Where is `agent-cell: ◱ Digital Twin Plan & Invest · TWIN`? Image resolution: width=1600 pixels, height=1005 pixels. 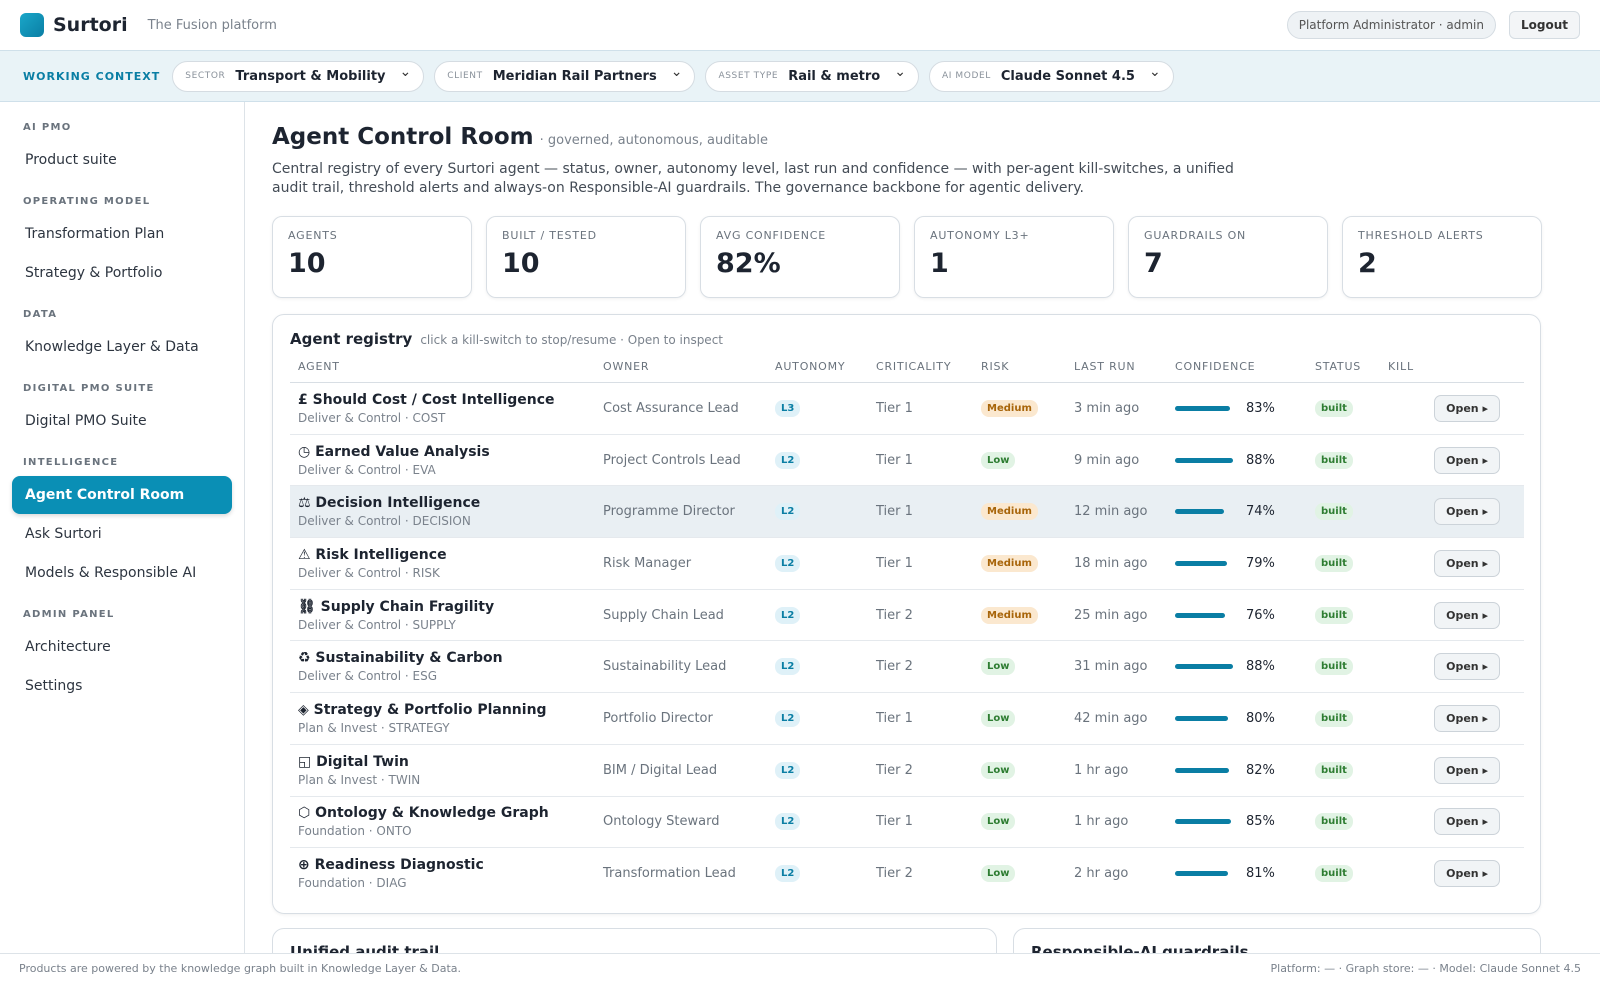
agent-cell: ◱ Digital Twin Plan & Invest · TWIN is located at coordinates (442, 770).